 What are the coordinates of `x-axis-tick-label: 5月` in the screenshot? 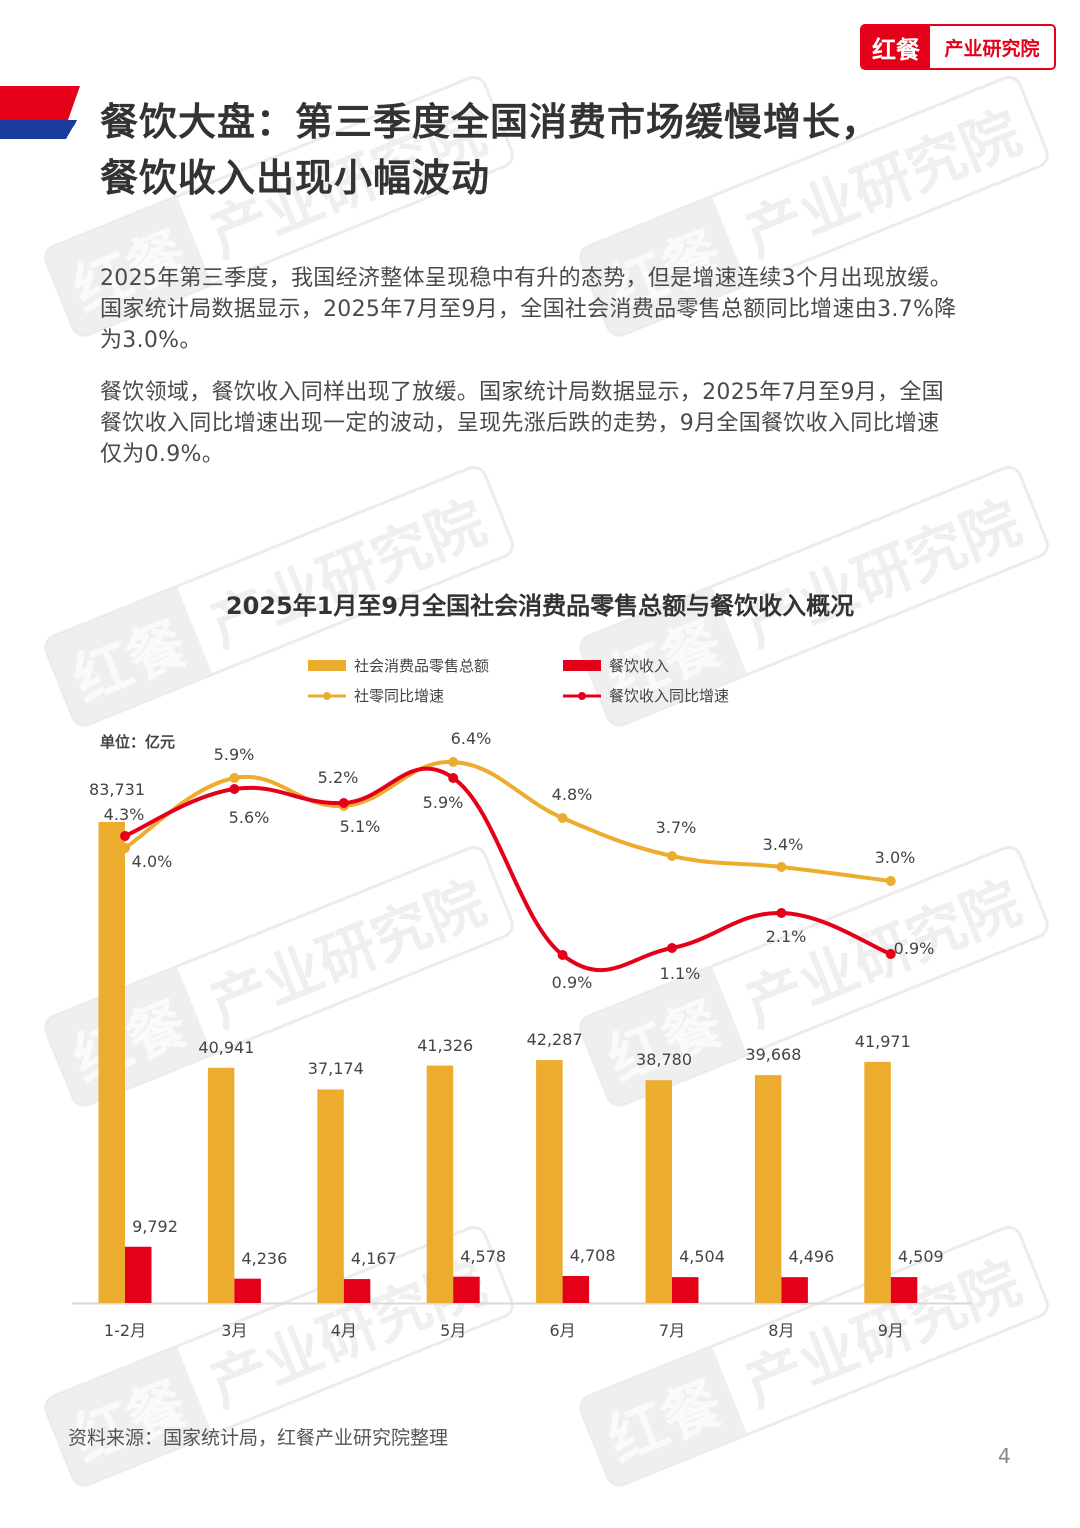 It's located at (453, 1330).